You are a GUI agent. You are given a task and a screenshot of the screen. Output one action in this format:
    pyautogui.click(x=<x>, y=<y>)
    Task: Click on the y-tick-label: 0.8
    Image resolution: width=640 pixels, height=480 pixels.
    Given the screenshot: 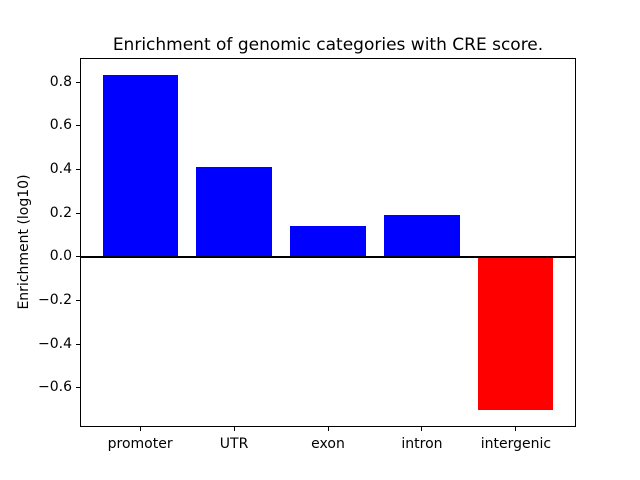 What is the action you would take?
    pyautogui.click(x=60, y=81)
    